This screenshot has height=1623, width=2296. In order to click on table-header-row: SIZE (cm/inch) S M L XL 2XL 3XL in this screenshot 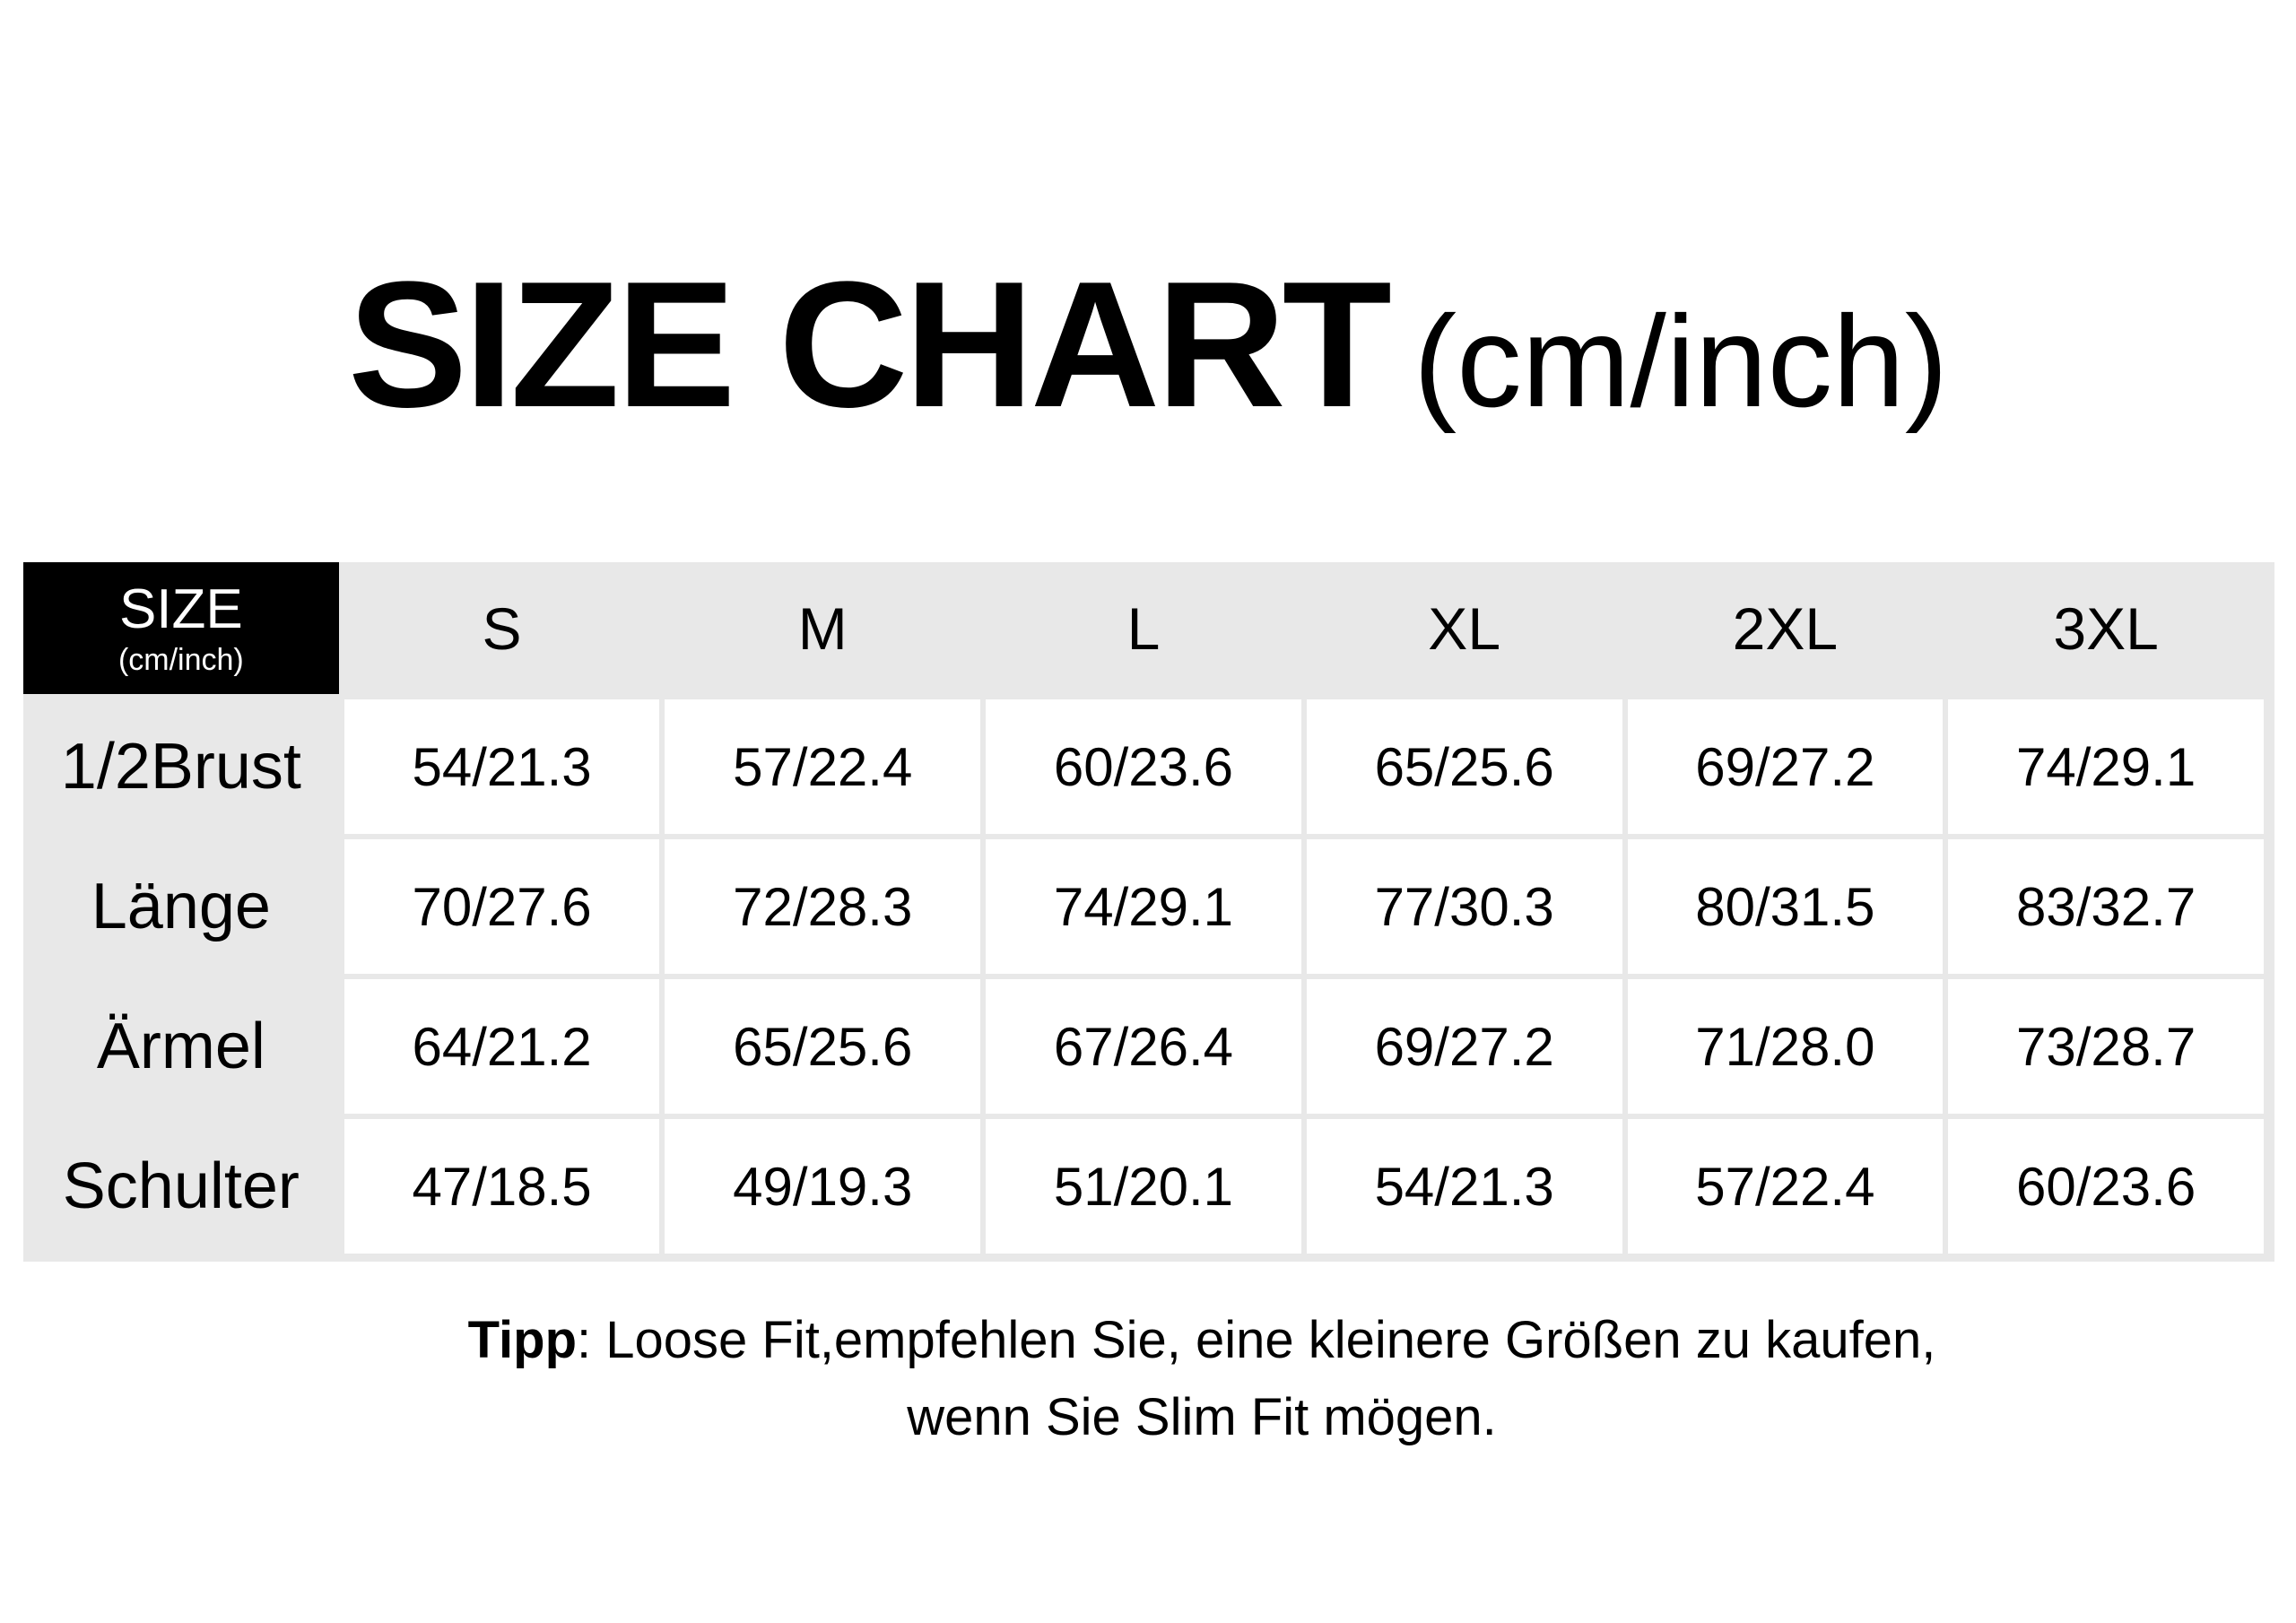, I will do `click(1143, 628)`.